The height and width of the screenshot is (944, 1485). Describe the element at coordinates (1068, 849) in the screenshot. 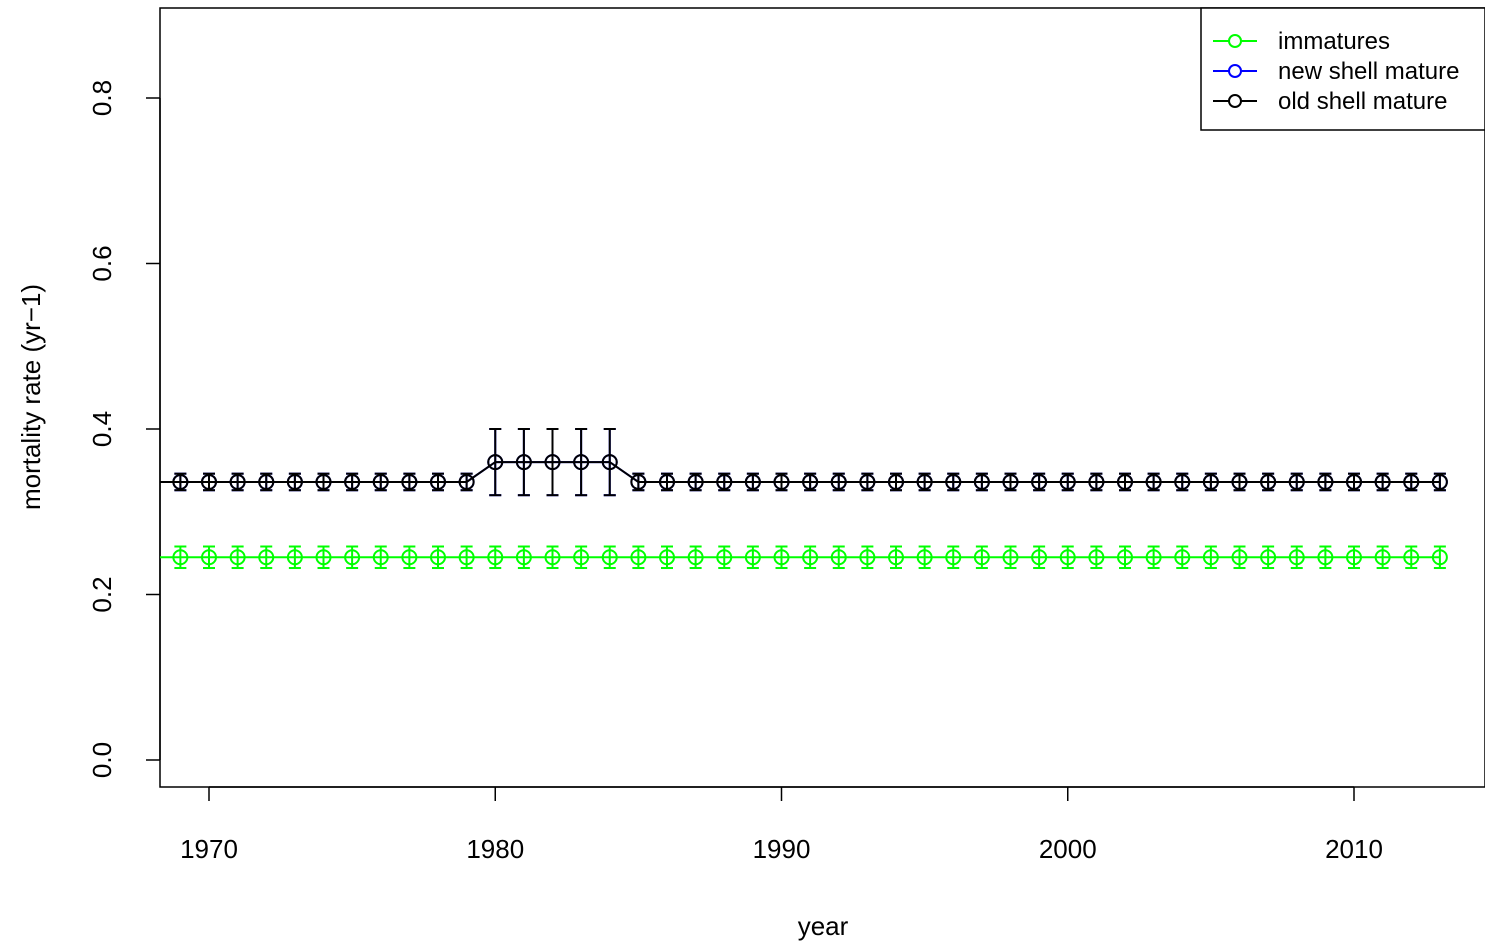

I see `x-tick-label: 2000` at that location.